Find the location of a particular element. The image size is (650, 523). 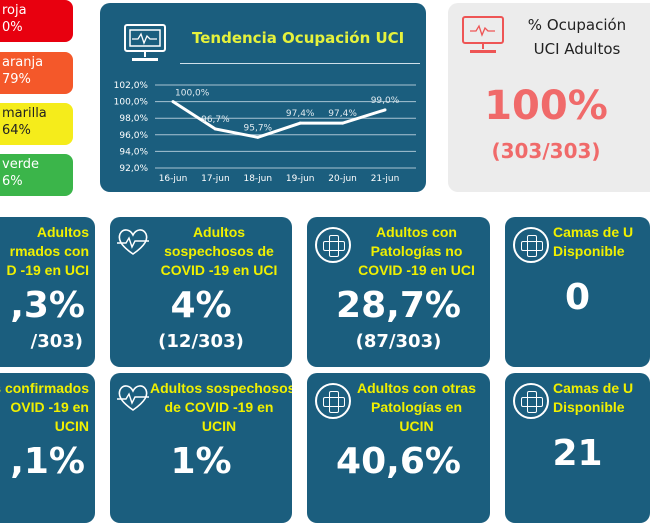

alert-label: roja is located at coordinates (14, 10).